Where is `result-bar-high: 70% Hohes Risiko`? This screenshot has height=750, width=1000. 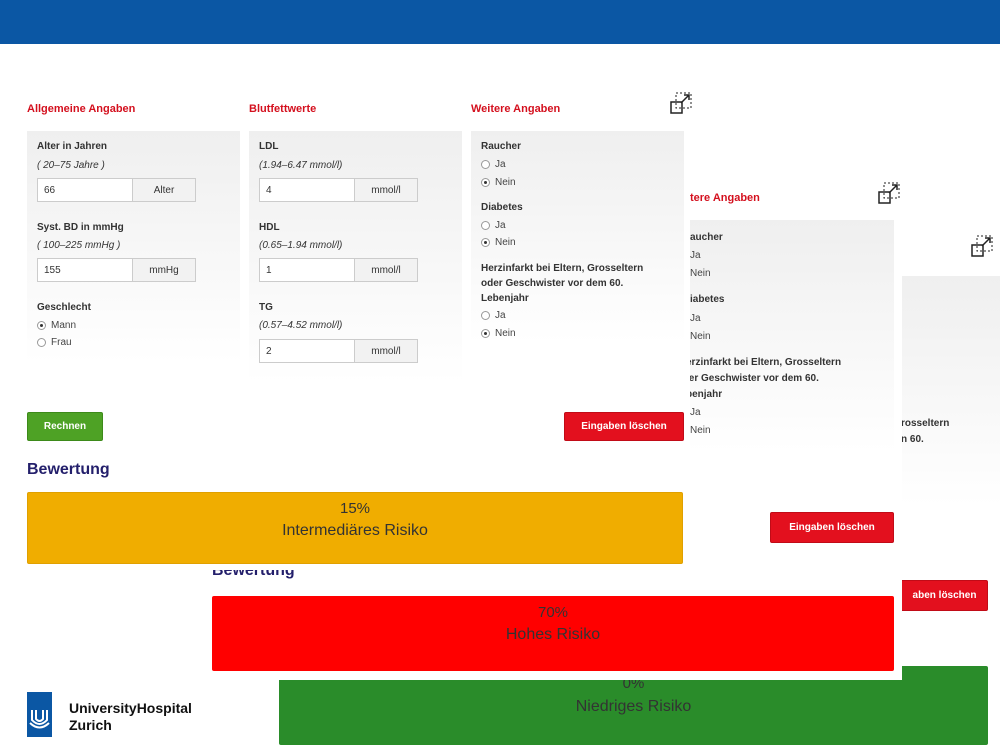 result-bar-high: 70% Hohes Risiko is located at coordinates (553, 633).